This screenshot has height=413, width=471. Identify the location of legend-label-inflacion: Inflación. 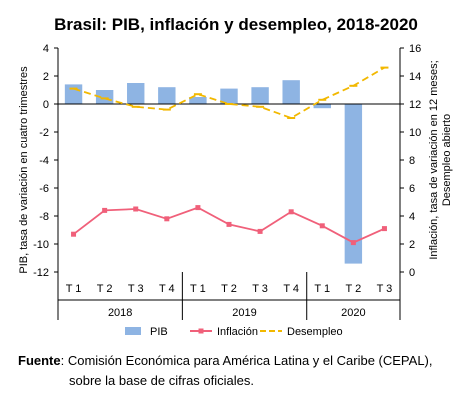
(237, 332).